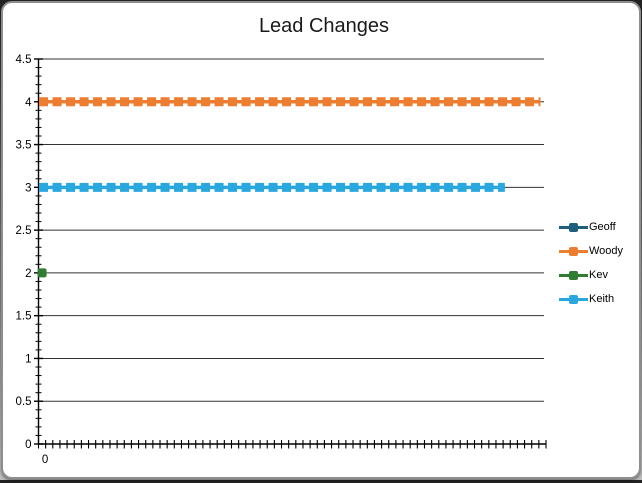 This screenshot has height=483, width=642. I want to click on y-axis-tick-label: 4, so click(28, 103).